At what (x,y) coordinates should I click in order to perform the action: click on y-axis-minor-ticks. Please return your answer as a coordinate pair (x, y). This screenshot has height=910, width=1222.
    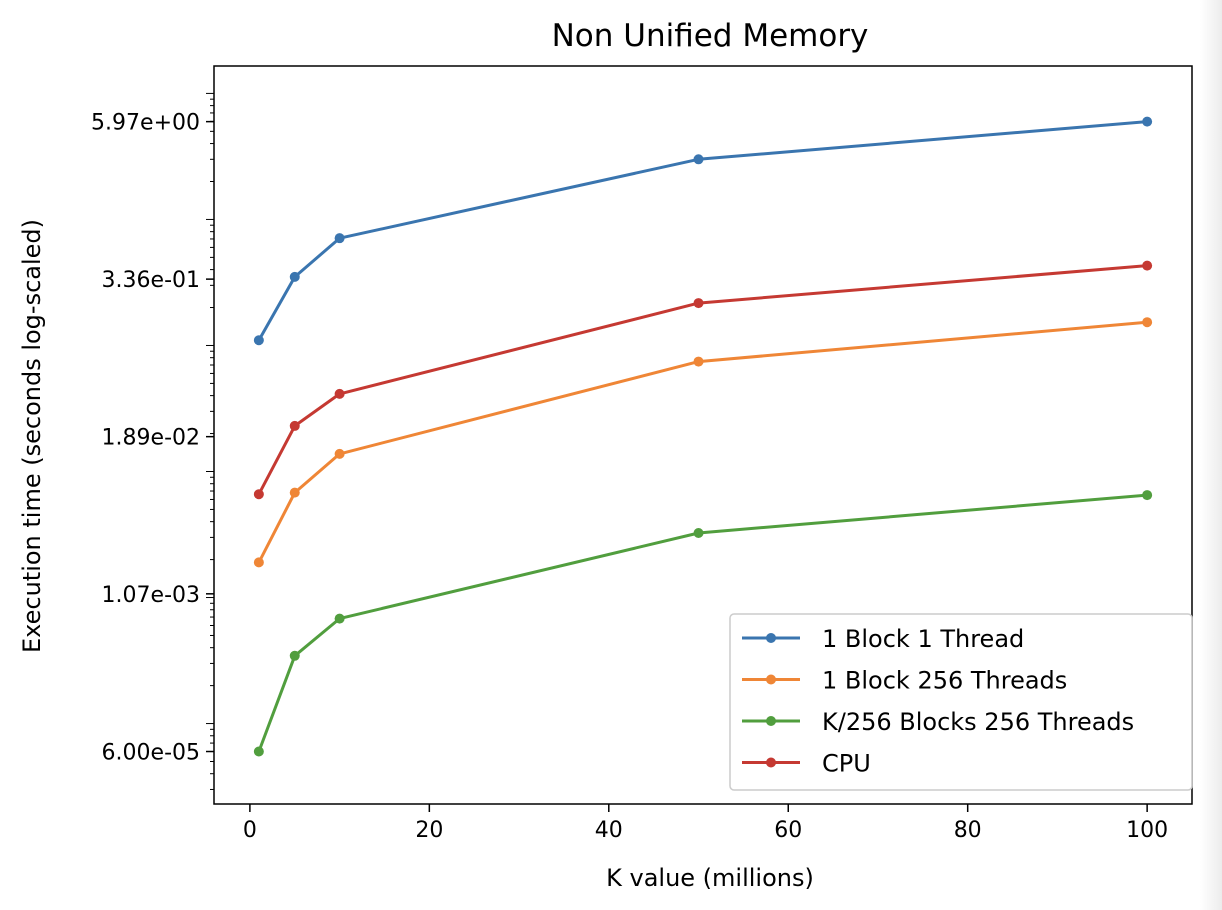
    Looking at the image, I should click on (210, 441).